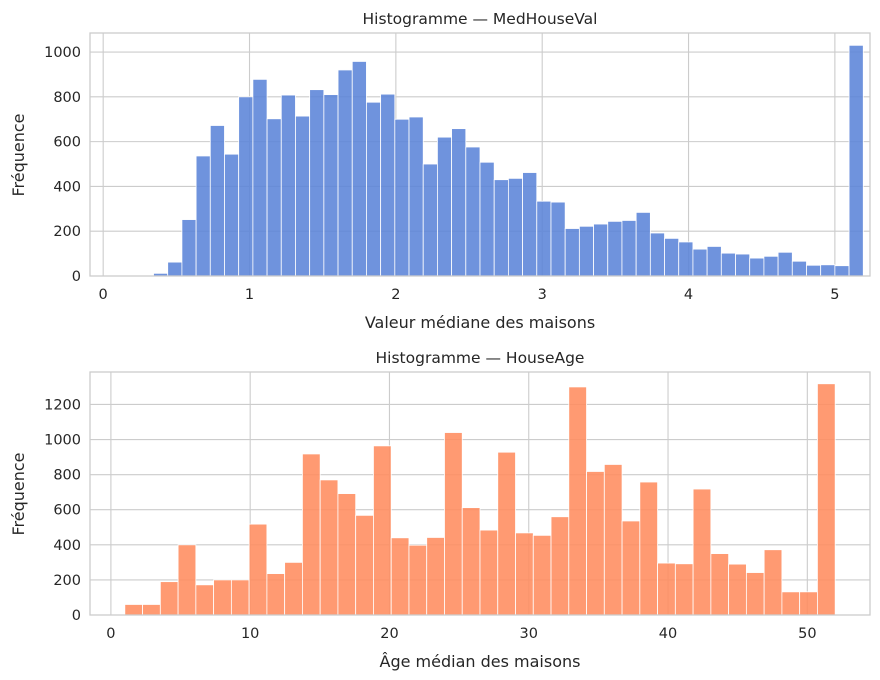 Image resolution: width=880 pixels, height=680 pixels. What do you see at coordinates (668, 634) in the screenshot?
I see `x-tick-label: 40` at bounding box center [668, 634].